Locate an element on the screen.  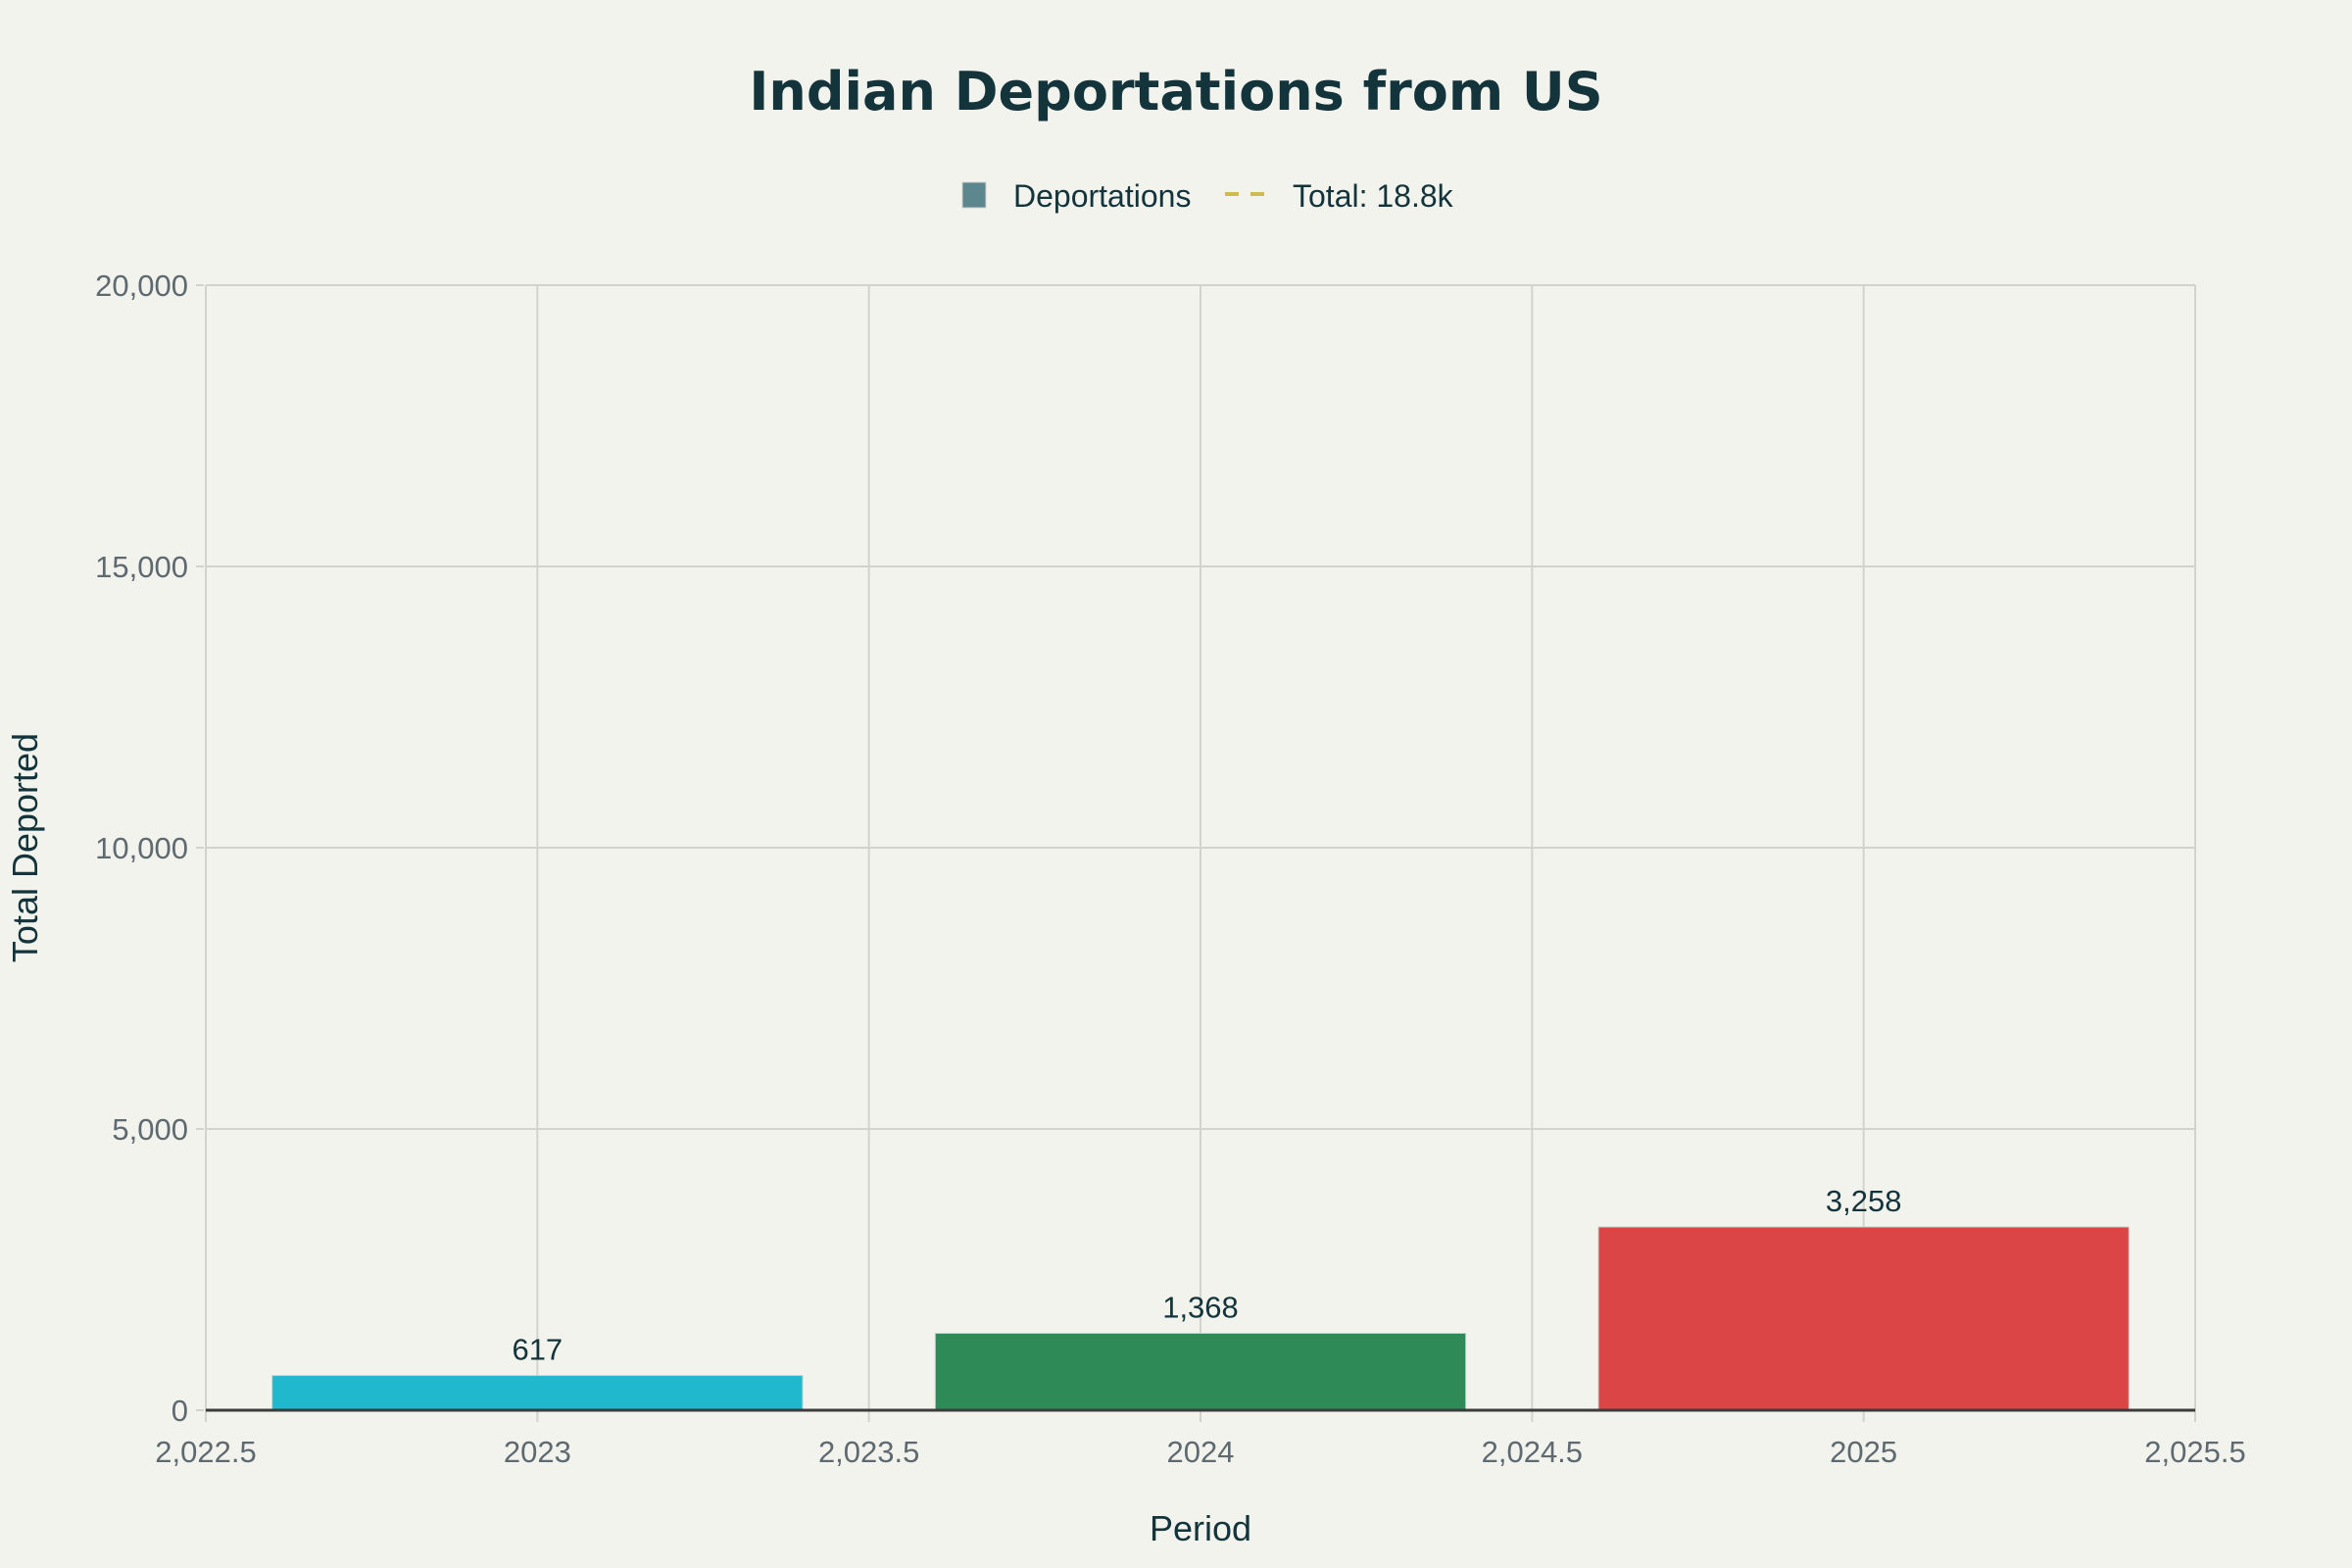
x-tick-label: 2,022.5 is located at coordinates (205, 1452).